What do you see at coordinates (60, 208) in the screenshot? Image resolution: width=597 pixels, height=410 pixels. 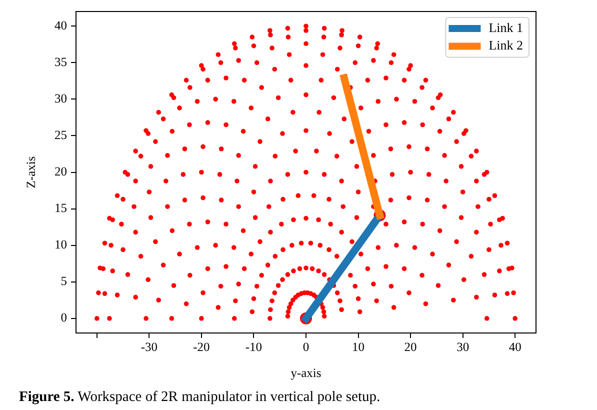 I see `y-tick-label: 15` at bounding box center [60, 208].